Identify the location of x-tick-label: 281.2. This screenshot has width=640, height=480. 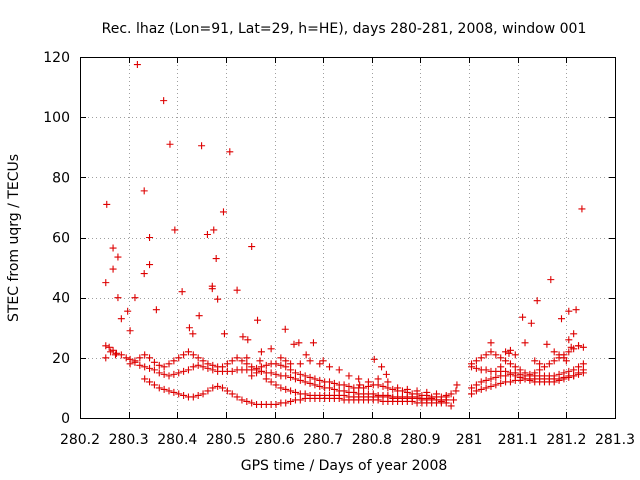
(566, 440).